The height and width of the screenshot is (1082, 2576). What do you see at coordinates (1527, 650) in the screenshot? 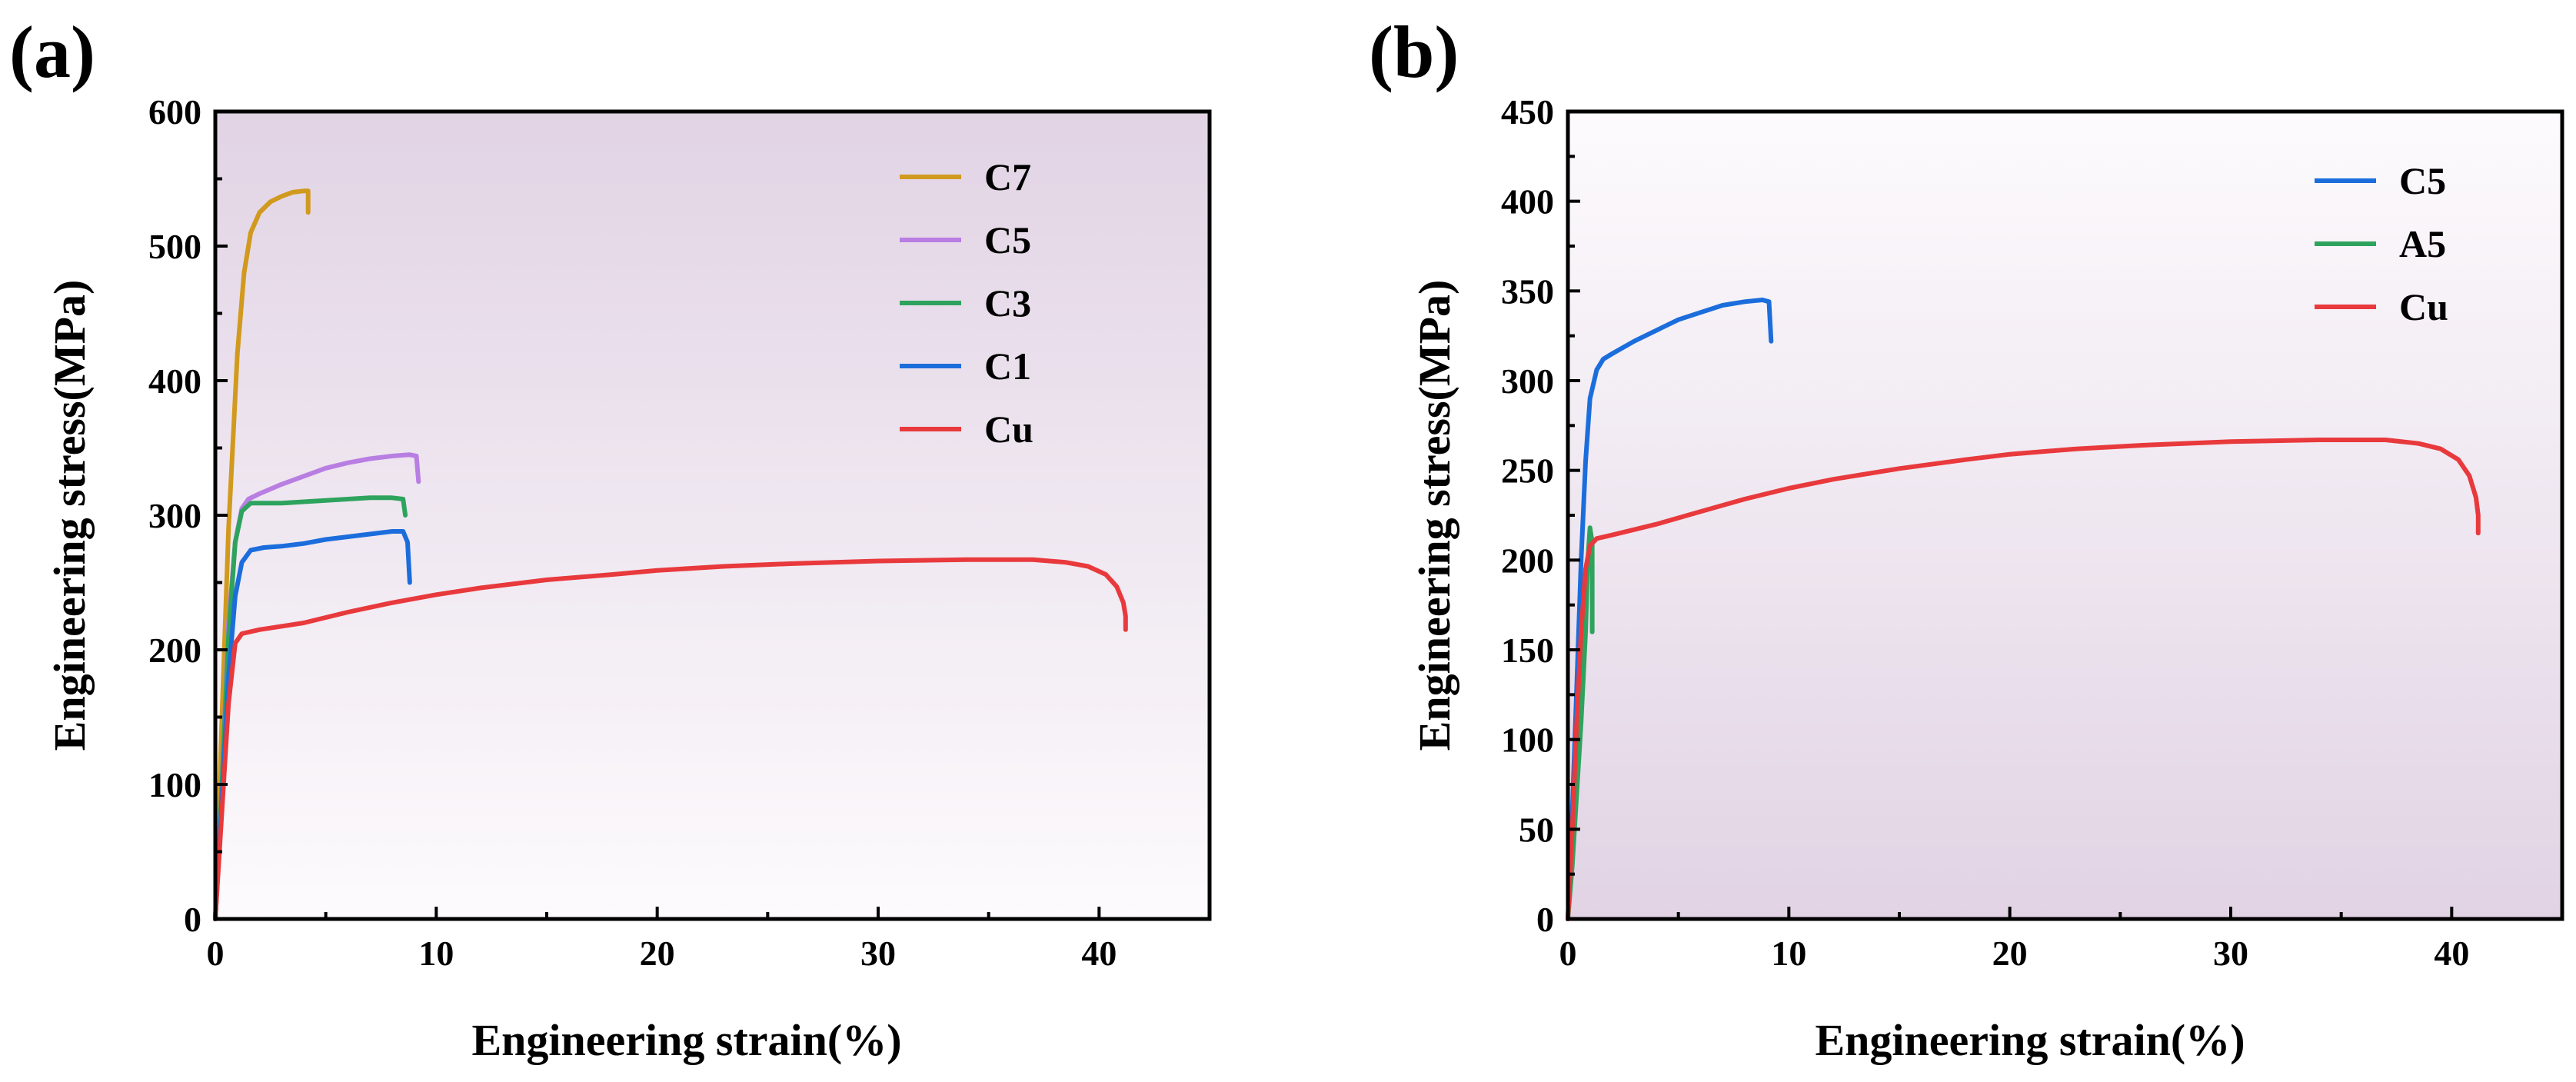
I see `y-tick-label: 150` at bounding box center [1527, 650].